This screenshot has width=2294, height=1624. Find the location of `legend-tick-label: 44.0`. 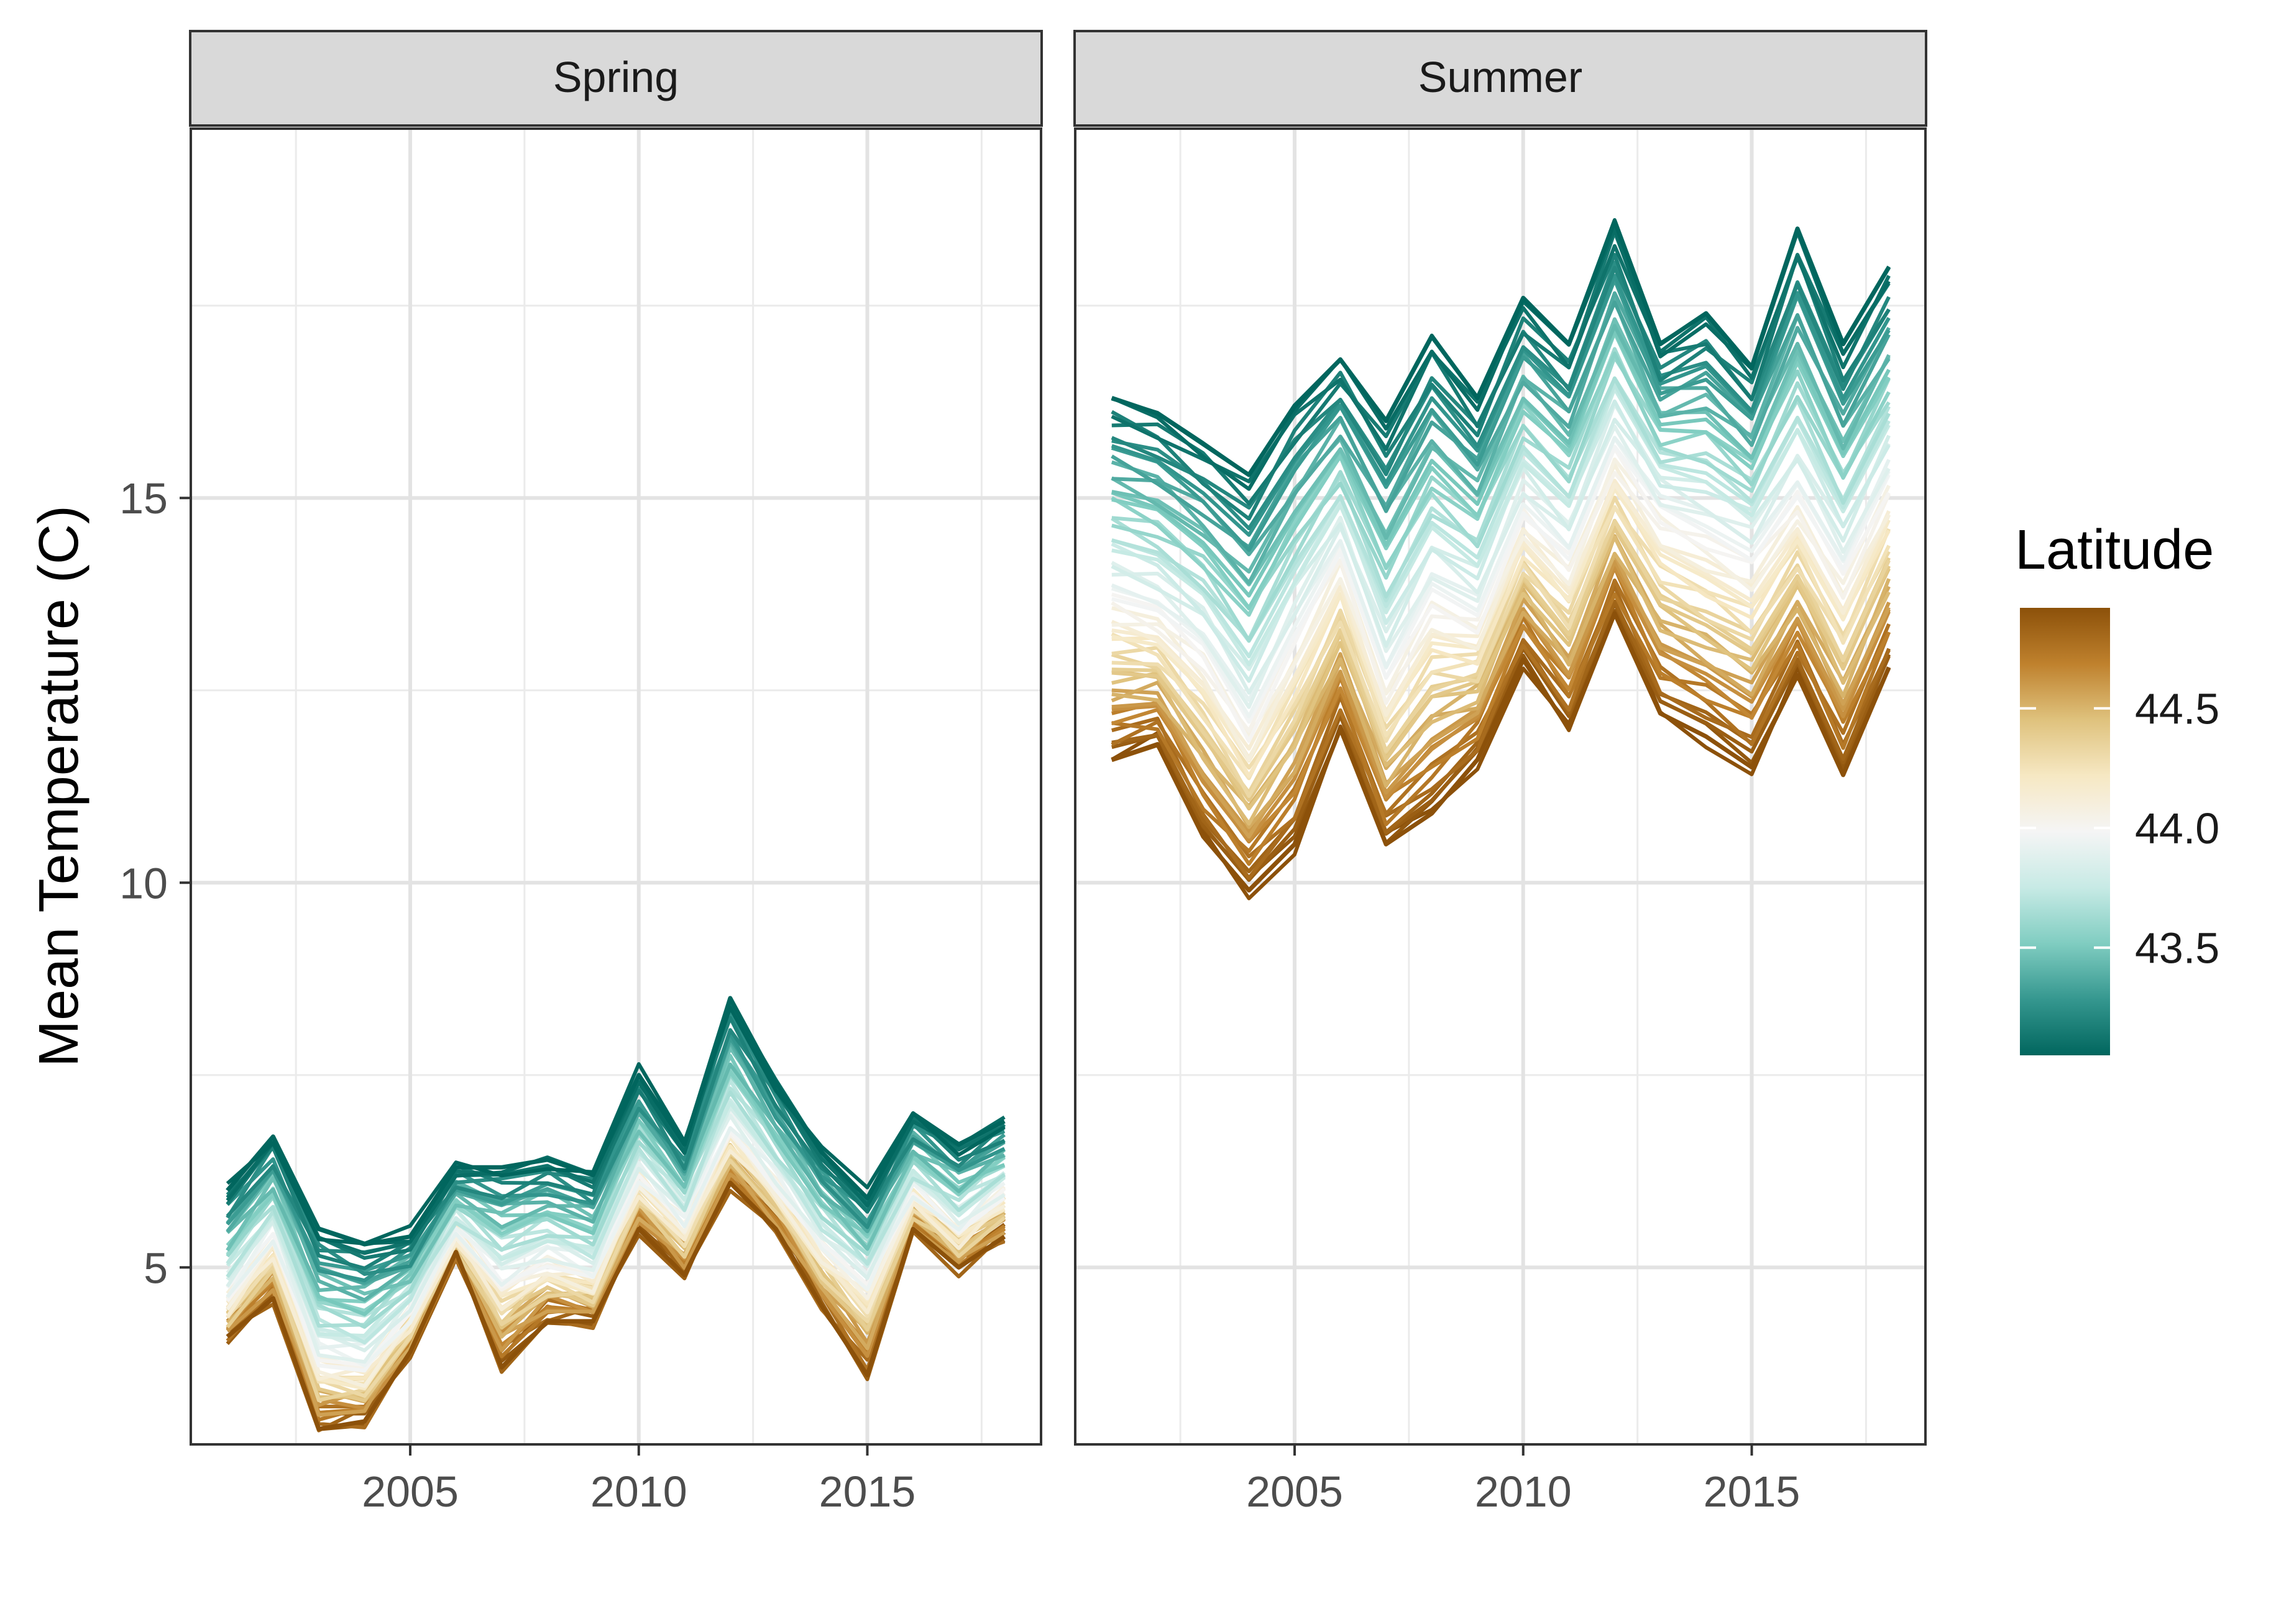

legend-tick-label: 44.0 is located at coordinates (2177, 828).